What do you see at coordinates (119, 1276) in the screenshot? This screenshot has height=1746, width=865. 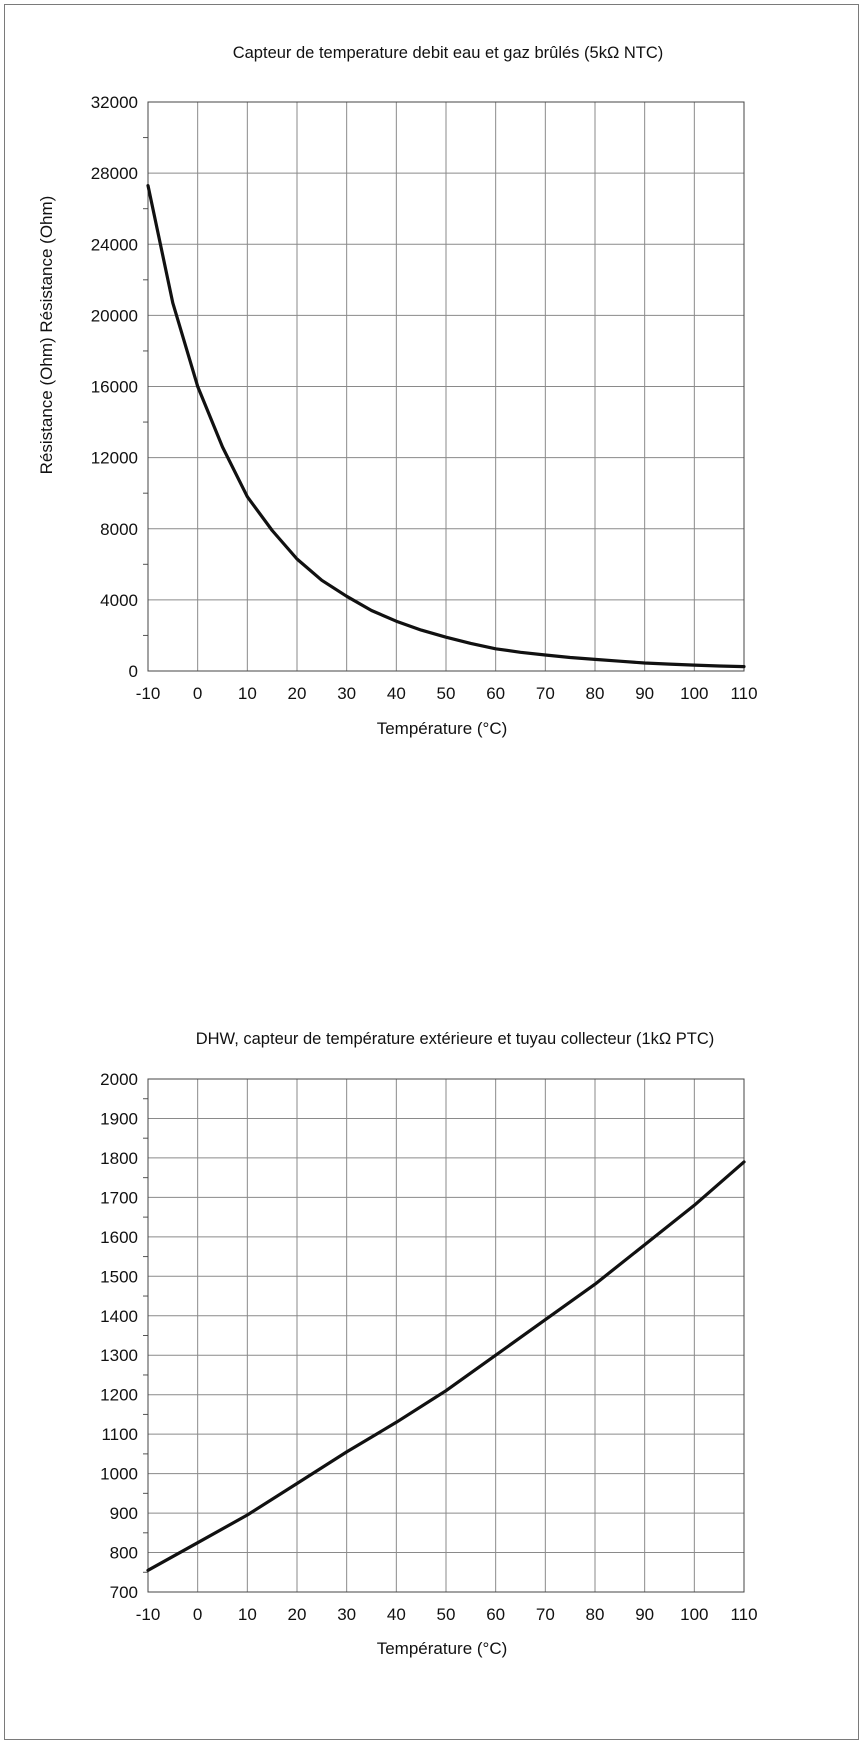 I see `chart-ptc-y-tick-label: 1500` at bounding box center [119, 1276].